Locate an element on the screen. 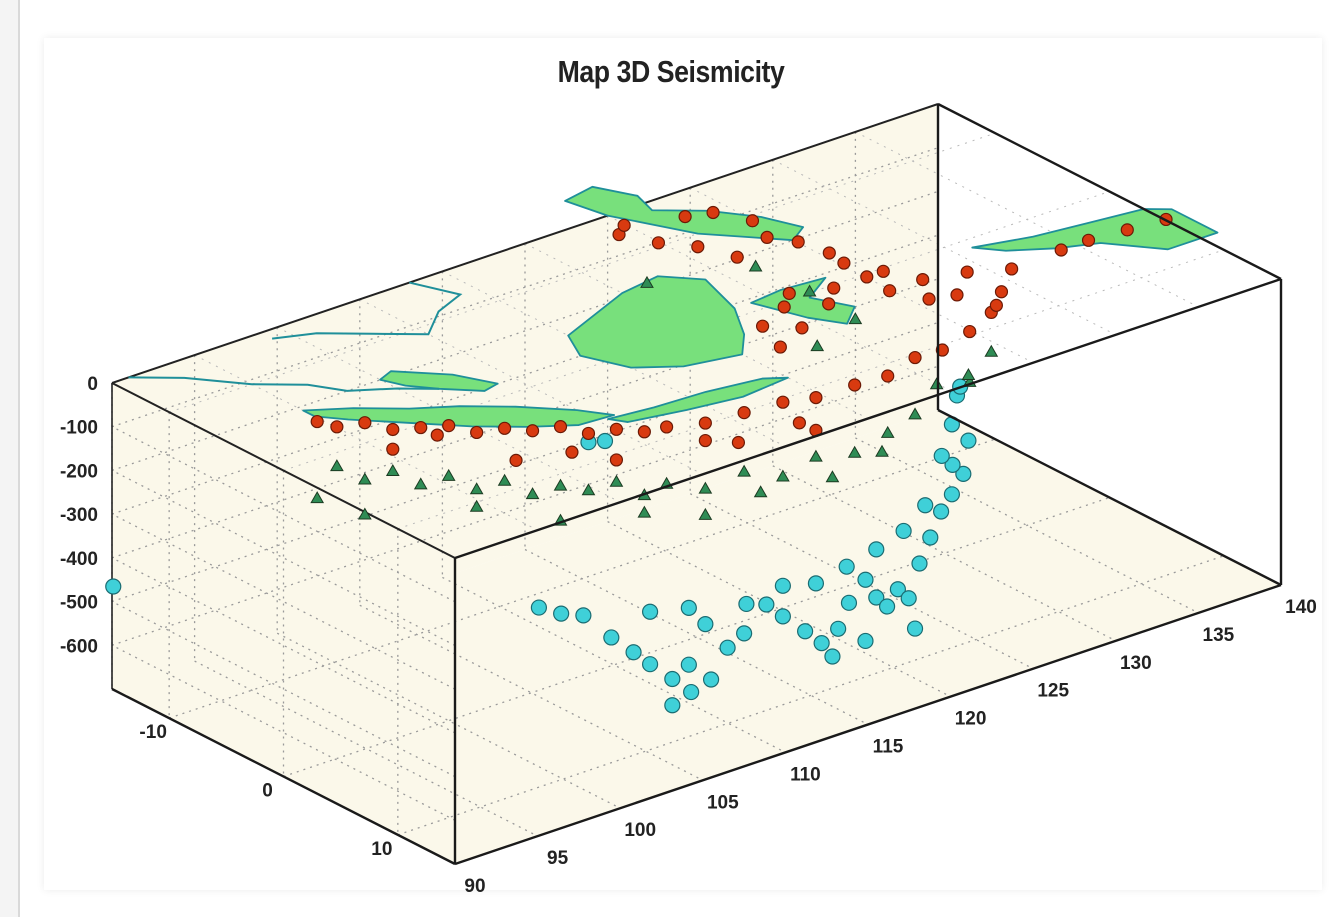  x-tick-label: 95 is located at coordinates (558, 858).